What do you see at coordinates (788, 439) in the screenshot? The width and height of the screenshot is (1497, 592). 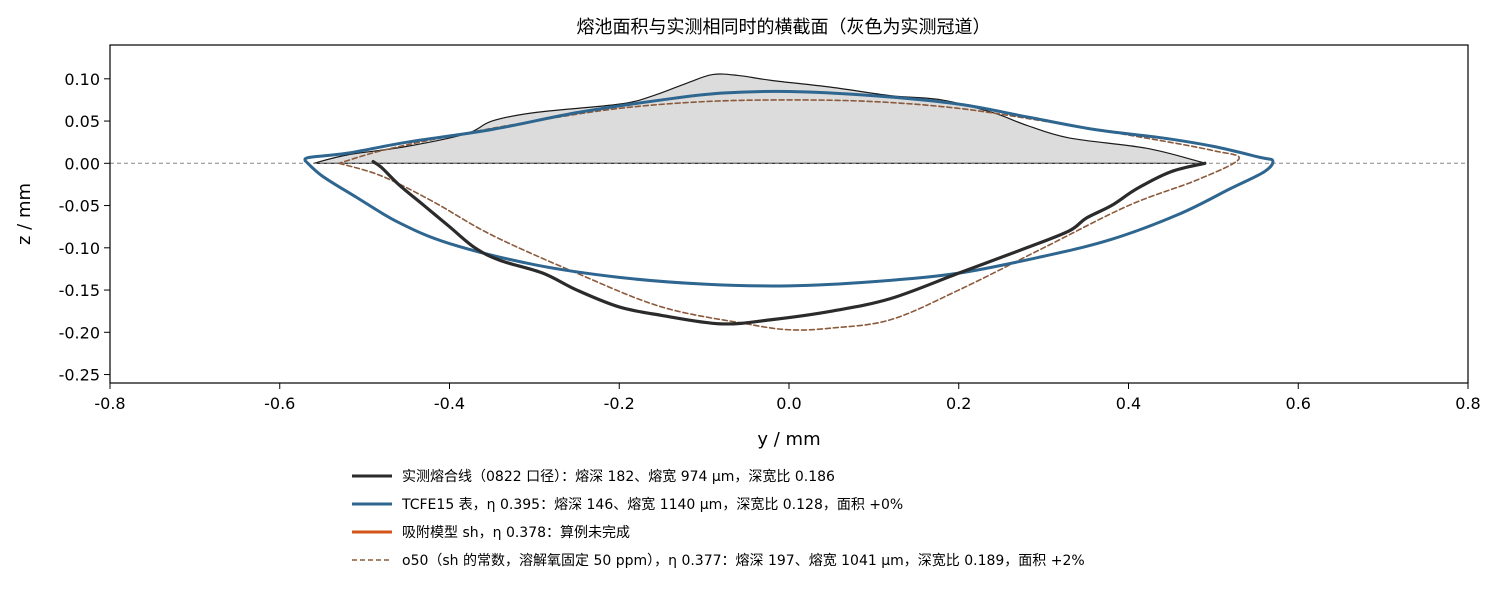 I see `x-axis-label: y / mm` at bounding box center [788, 439].